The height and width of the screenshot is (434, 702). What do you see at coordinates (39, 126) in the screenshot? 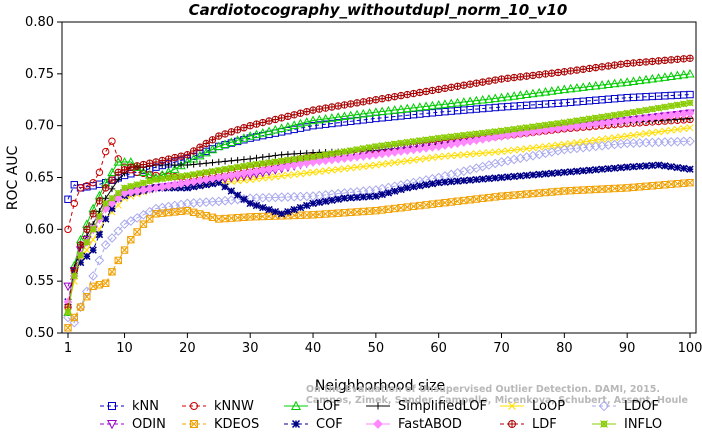
I see `y-tick-label: 0.70` at bounding box center [39, 126].